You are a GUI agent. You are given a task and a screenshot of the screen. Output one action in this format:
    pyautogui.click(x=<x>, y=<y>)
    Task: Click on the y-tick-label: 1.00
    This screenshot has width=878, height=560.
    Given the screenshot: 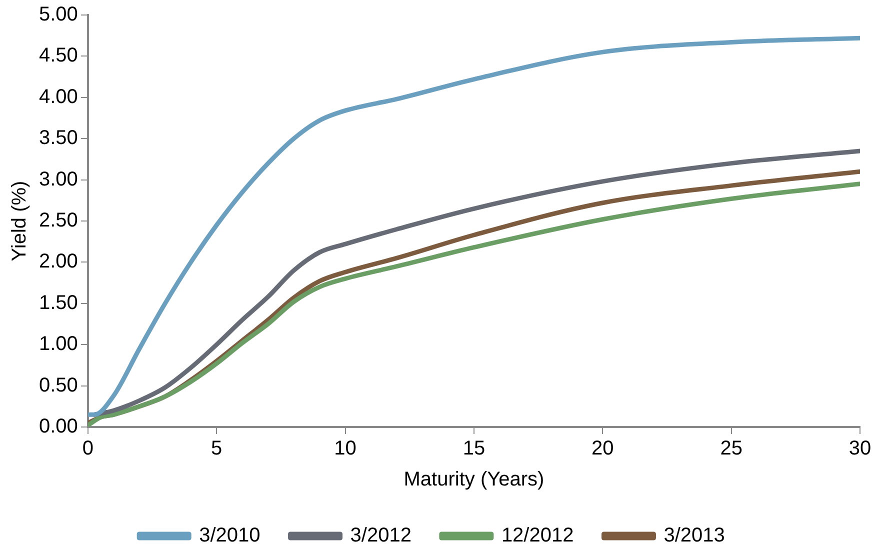 What is the action you would take?
    pyautogui.click(x=58, y=344)
    